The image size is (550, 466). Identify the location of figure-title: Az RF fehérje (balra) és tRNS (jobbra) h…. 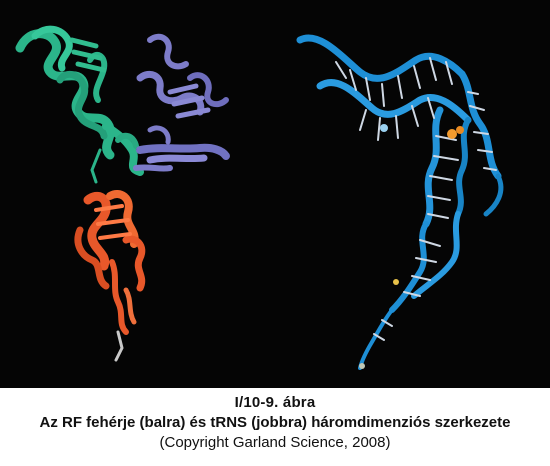
(275, 422).